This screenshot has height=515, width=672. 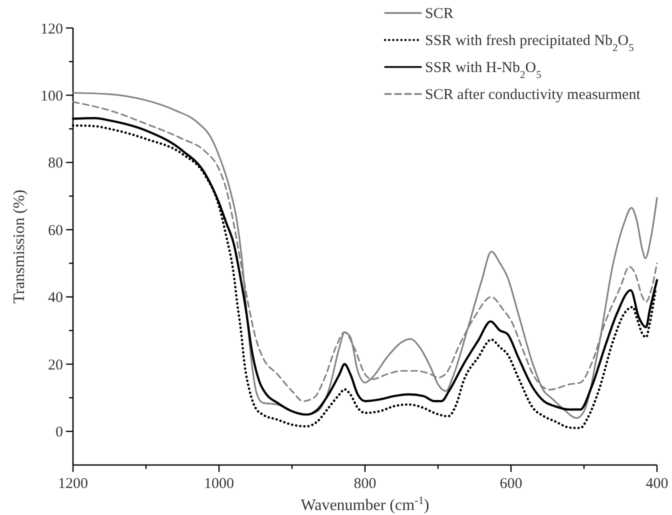 What do you see at coordinates (219, 484) in the screenshot?
I see `x-tick-label: 1000` at bounding box center [219, 484].